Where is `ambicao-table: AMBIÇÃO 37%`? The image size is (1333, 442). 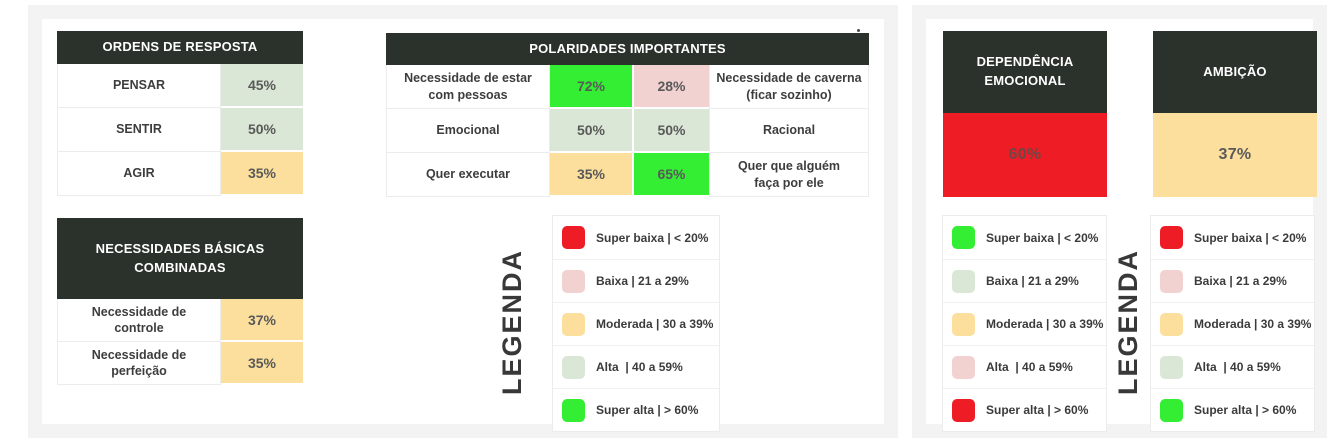 ambicao-table: AMBIÇÃO 37% is located at coordinates (1235, 114).